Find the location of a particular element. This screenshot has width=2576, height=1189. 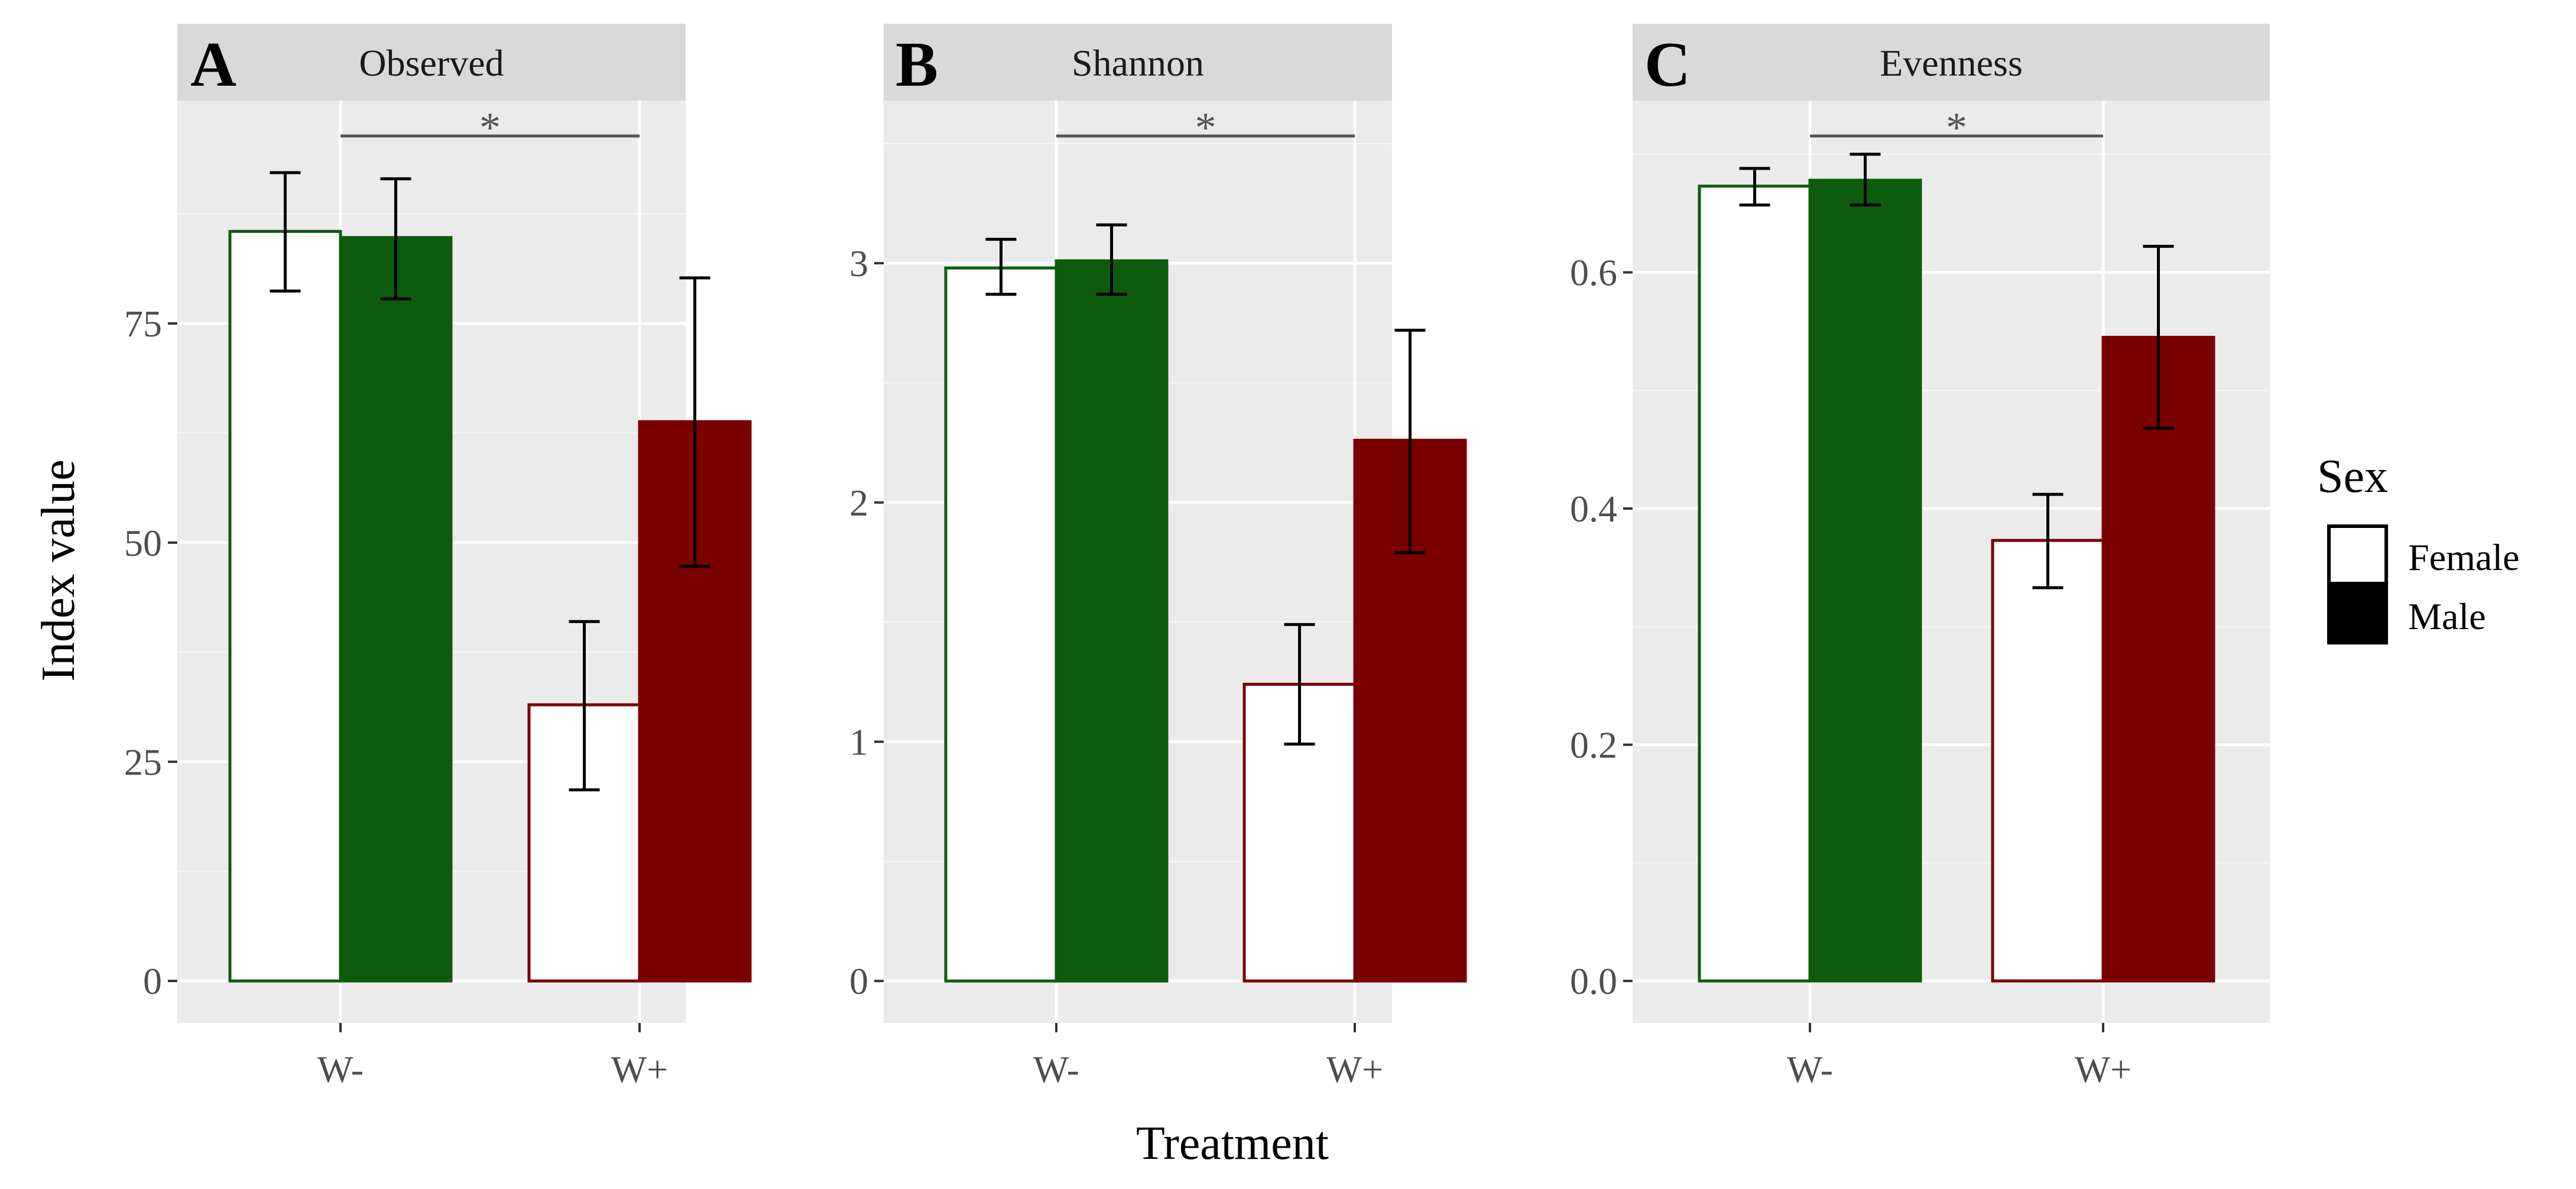

y-tick-label: 3 is located at coordinates (858, 263).